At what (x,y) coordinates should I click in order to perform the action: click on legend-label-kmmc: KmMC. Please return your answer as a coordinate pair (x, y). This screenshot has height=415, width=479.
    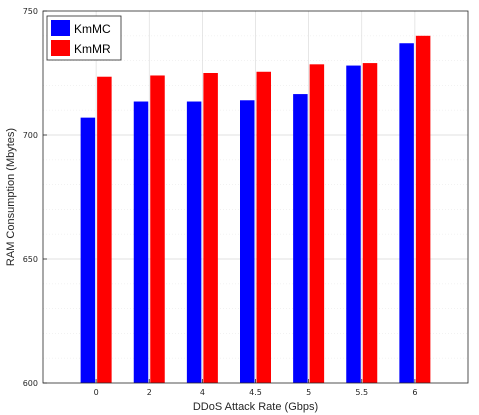
    Looking at the image, I should click on (92, 29).